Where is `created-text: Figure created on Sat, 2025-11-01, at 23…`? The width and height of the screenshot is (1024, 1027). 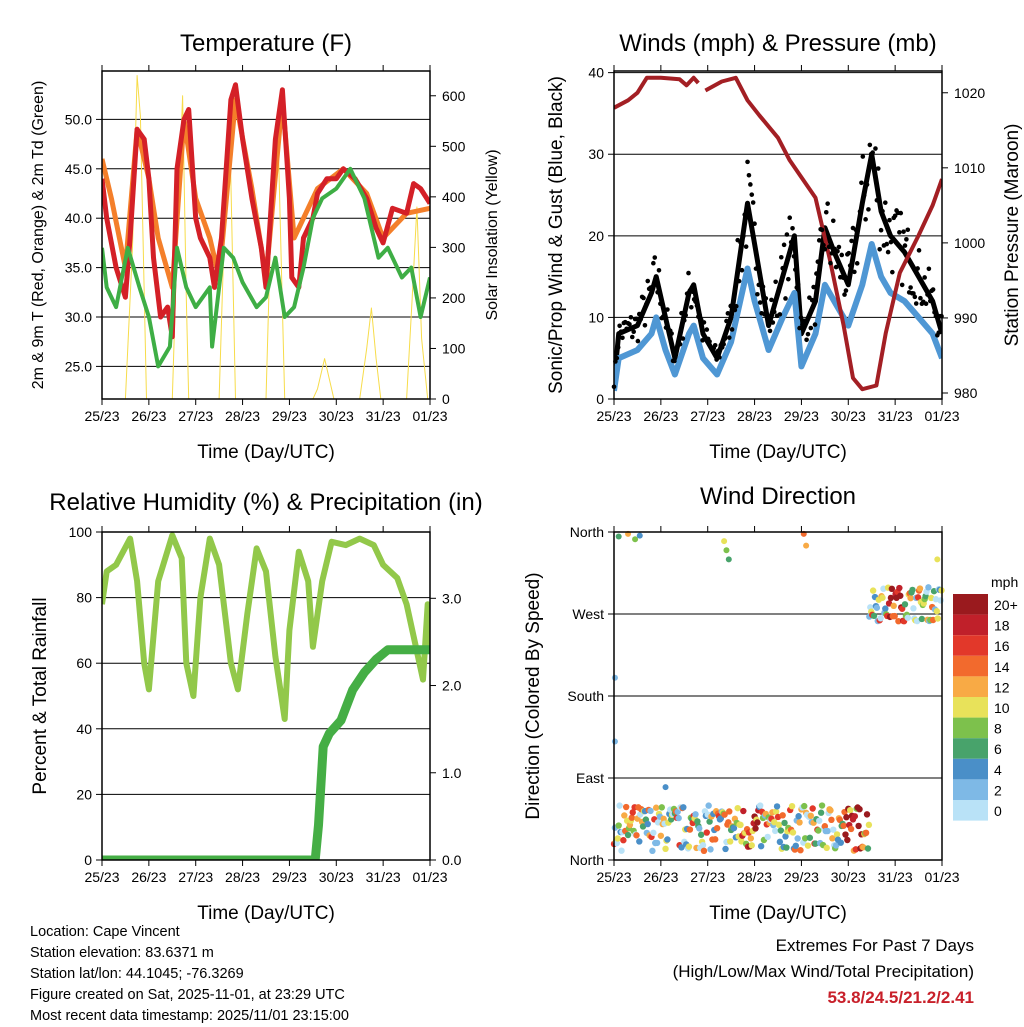
created-text: Figure created on Sat, 2025-11-01, at 23… is located at coordinates (187, 995).